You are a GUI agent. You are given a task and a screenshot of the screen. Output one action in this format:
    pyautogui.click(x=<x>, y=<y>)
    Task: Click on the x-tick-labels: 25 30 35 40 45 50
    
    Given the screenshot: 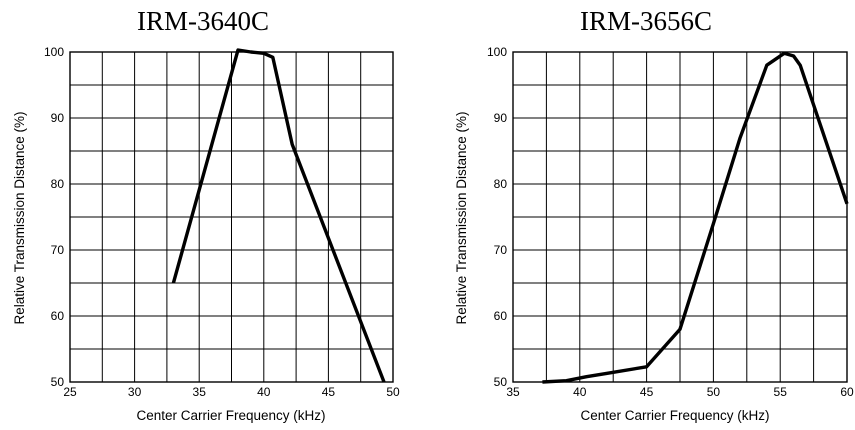 What is the action you would take?
    pyautogui.click(x=231, y=392)
    